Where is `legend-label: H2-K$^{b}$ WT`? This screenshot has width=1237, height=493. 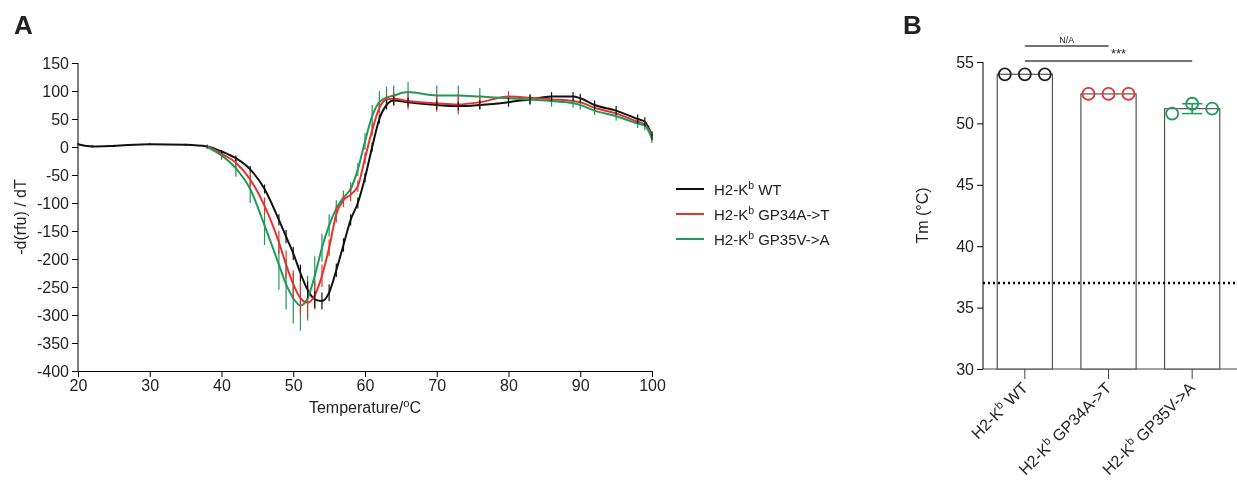
legend-label: H2-K$^{b}$ WT is located at coordinates (748, 188).